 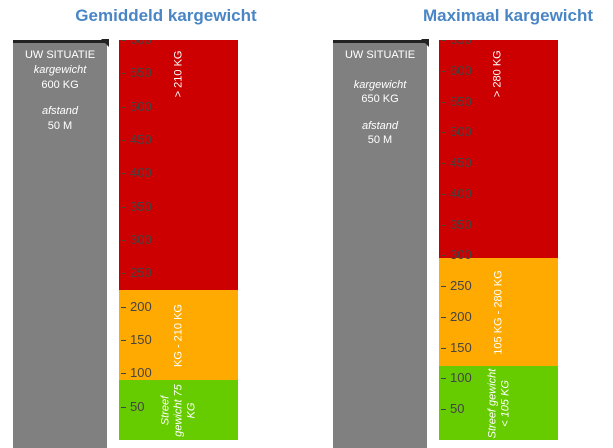 I want to click on chart-title: Maximaal kargewicht, so click(x=508, y=15).